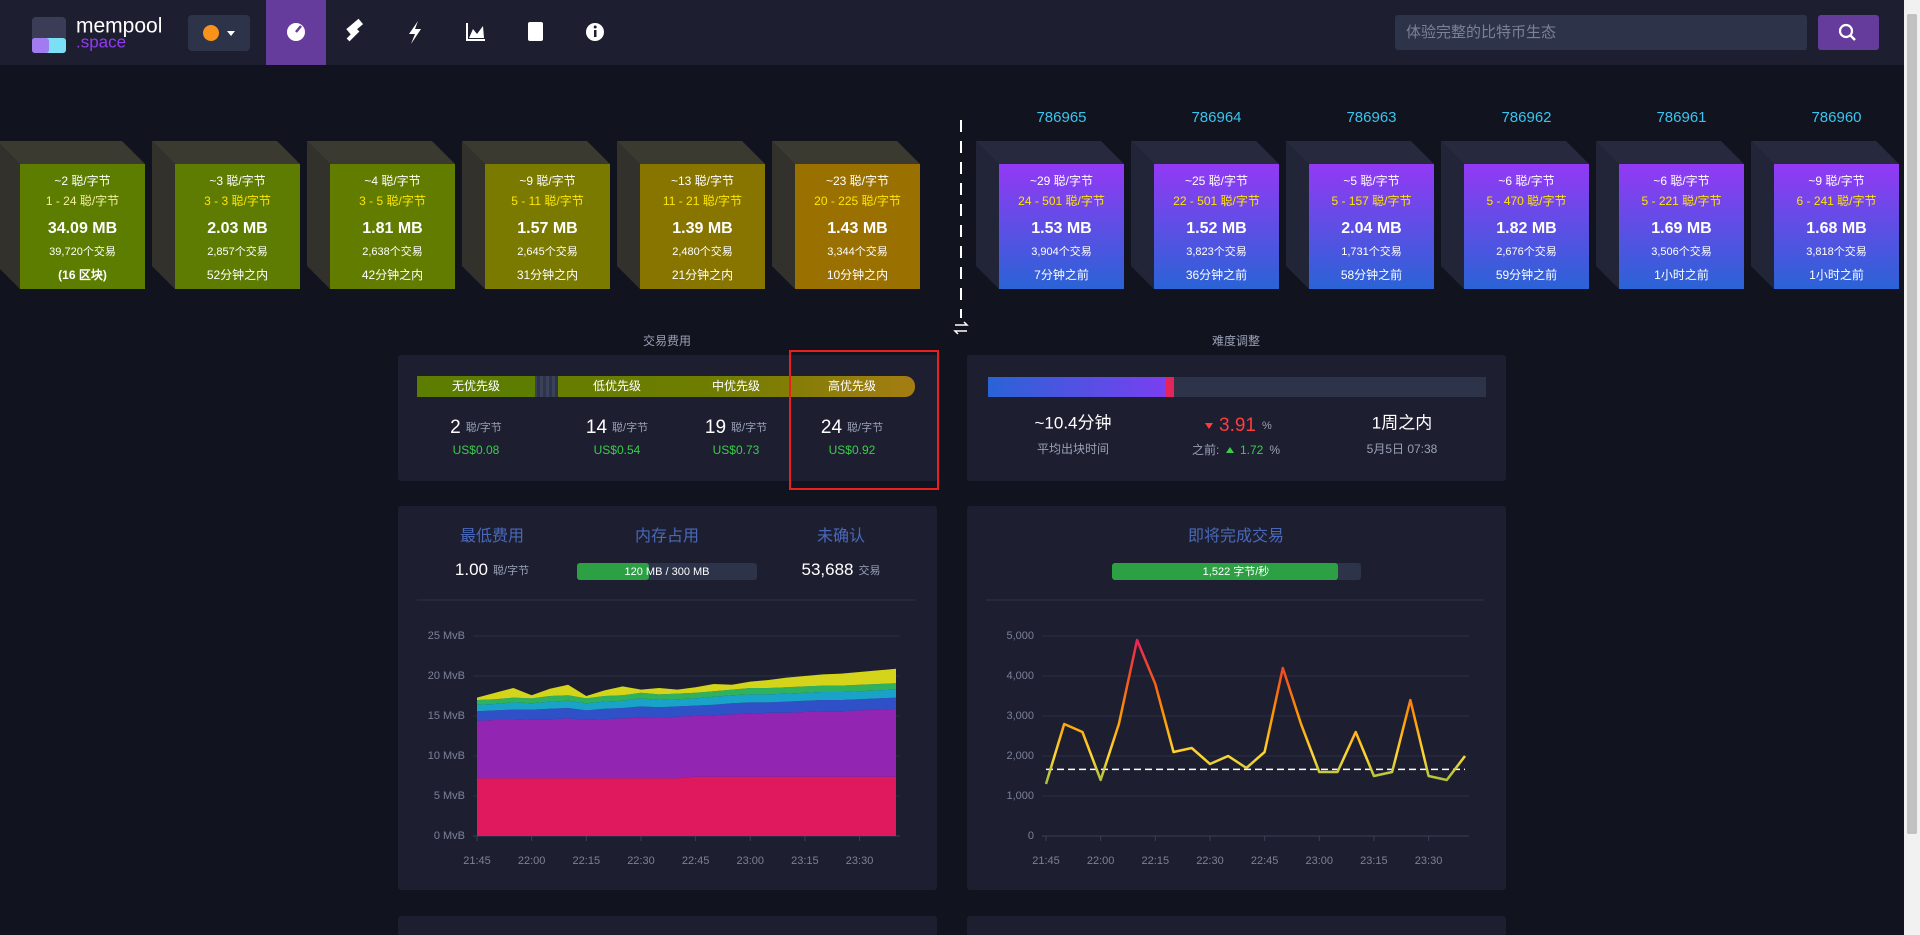  I want to click on block-time: 21分钟之内, so click(702, 274).